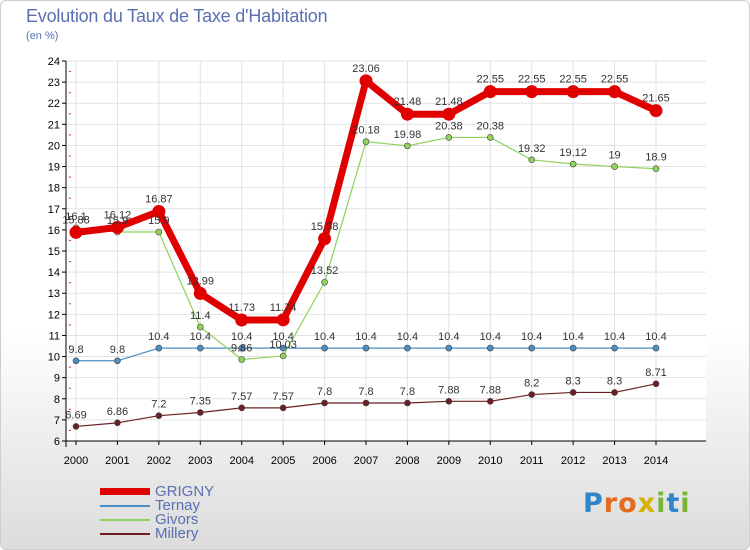 Image resolution: width=750 pixels, height=550 pixels. I want to click on x-tick-label: 2007, so click(366, 461).